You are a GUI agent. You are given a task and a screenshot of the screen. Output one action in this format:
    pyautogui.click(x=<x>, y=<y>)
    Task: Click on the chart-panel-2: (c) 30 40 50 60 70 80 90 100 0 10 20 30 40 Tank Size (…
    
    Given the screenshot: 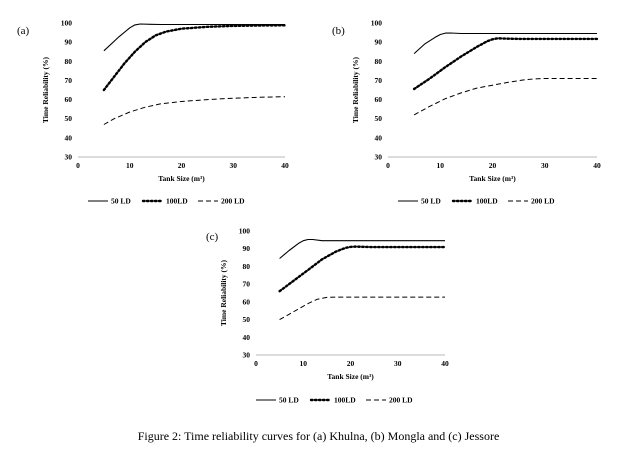 What is the action you would take?
    pyautogui.click(x=327, y=316)
    